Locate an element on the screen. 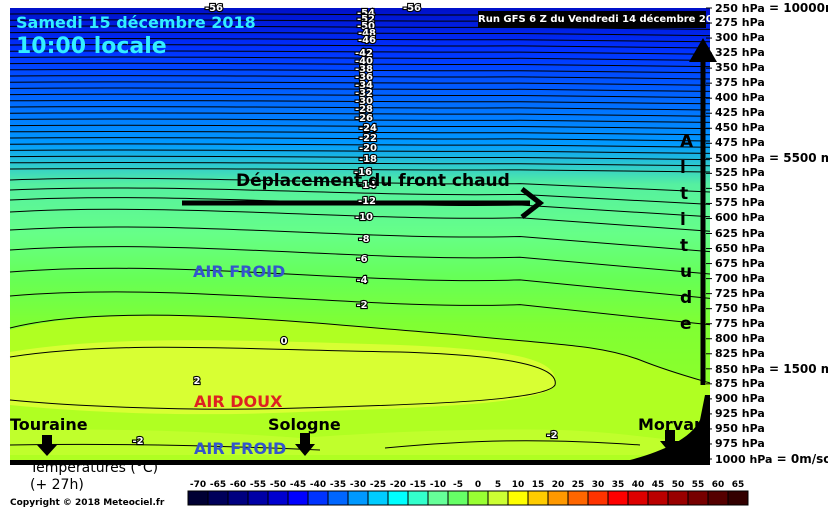  front-movement-label: Déplacement du front chaud is located at coordinates (373, 181).